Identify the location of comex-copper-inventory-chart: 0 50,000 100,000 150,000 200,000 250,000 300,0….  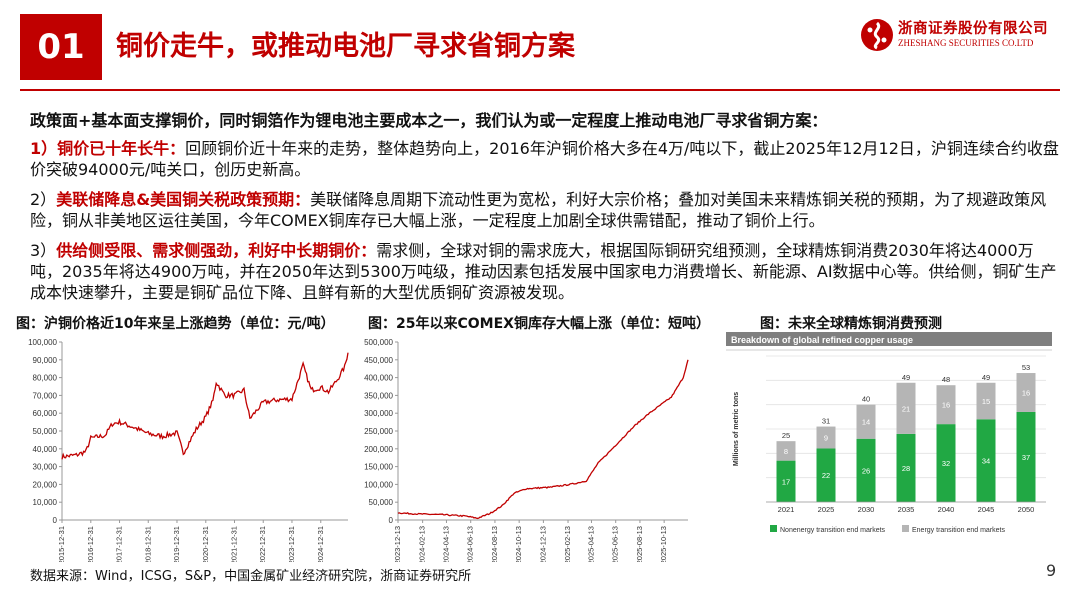
(526, 450).